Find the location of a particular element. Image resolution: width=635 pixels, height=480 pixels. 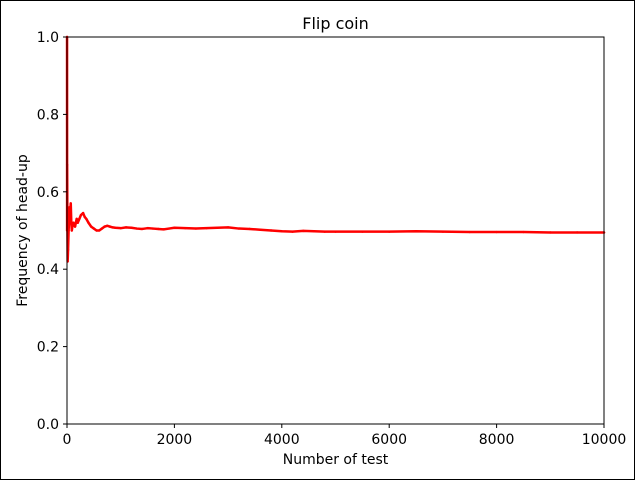

y-tick-label: 0.2 is located at coordinates (48, 348).